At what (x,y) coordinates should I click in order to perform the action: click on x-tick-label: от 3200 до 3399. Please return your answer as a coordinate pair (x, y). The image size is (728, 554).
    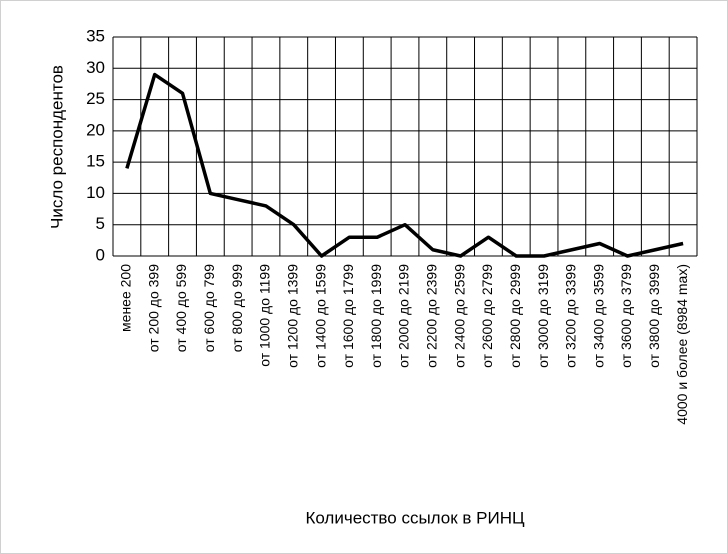
    Looking at the image, I should click on (571, 316).